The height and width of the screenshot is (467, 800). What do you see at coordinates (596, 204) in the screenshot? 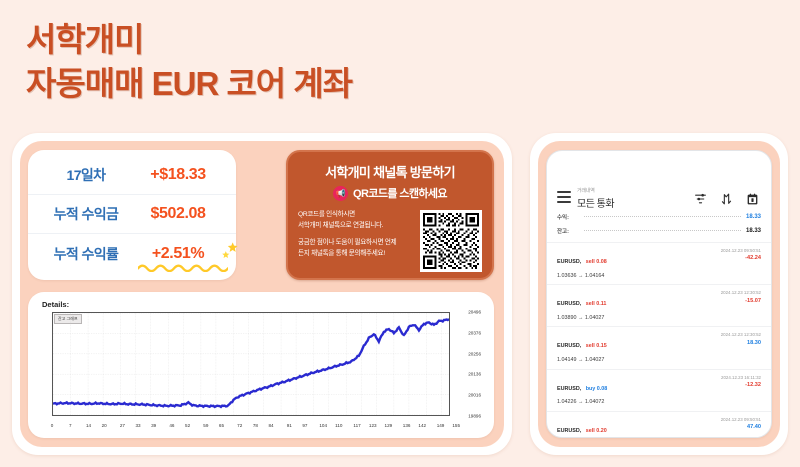
I see `trade-history-title: 모든 통화` at bounding box center [596, 204].